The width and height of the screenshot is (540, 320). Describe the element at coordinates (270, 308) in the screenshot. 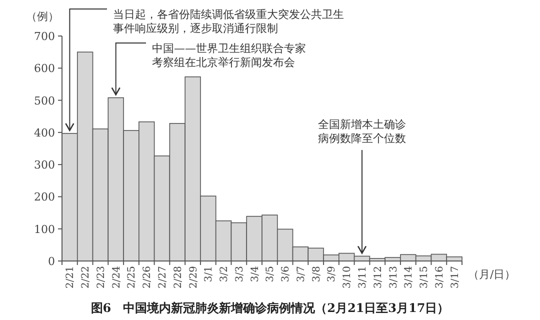

I see `text: 图6 中国境内新冠肺炎新增确诊病例情况（2月21日至3月17日）` at that location.